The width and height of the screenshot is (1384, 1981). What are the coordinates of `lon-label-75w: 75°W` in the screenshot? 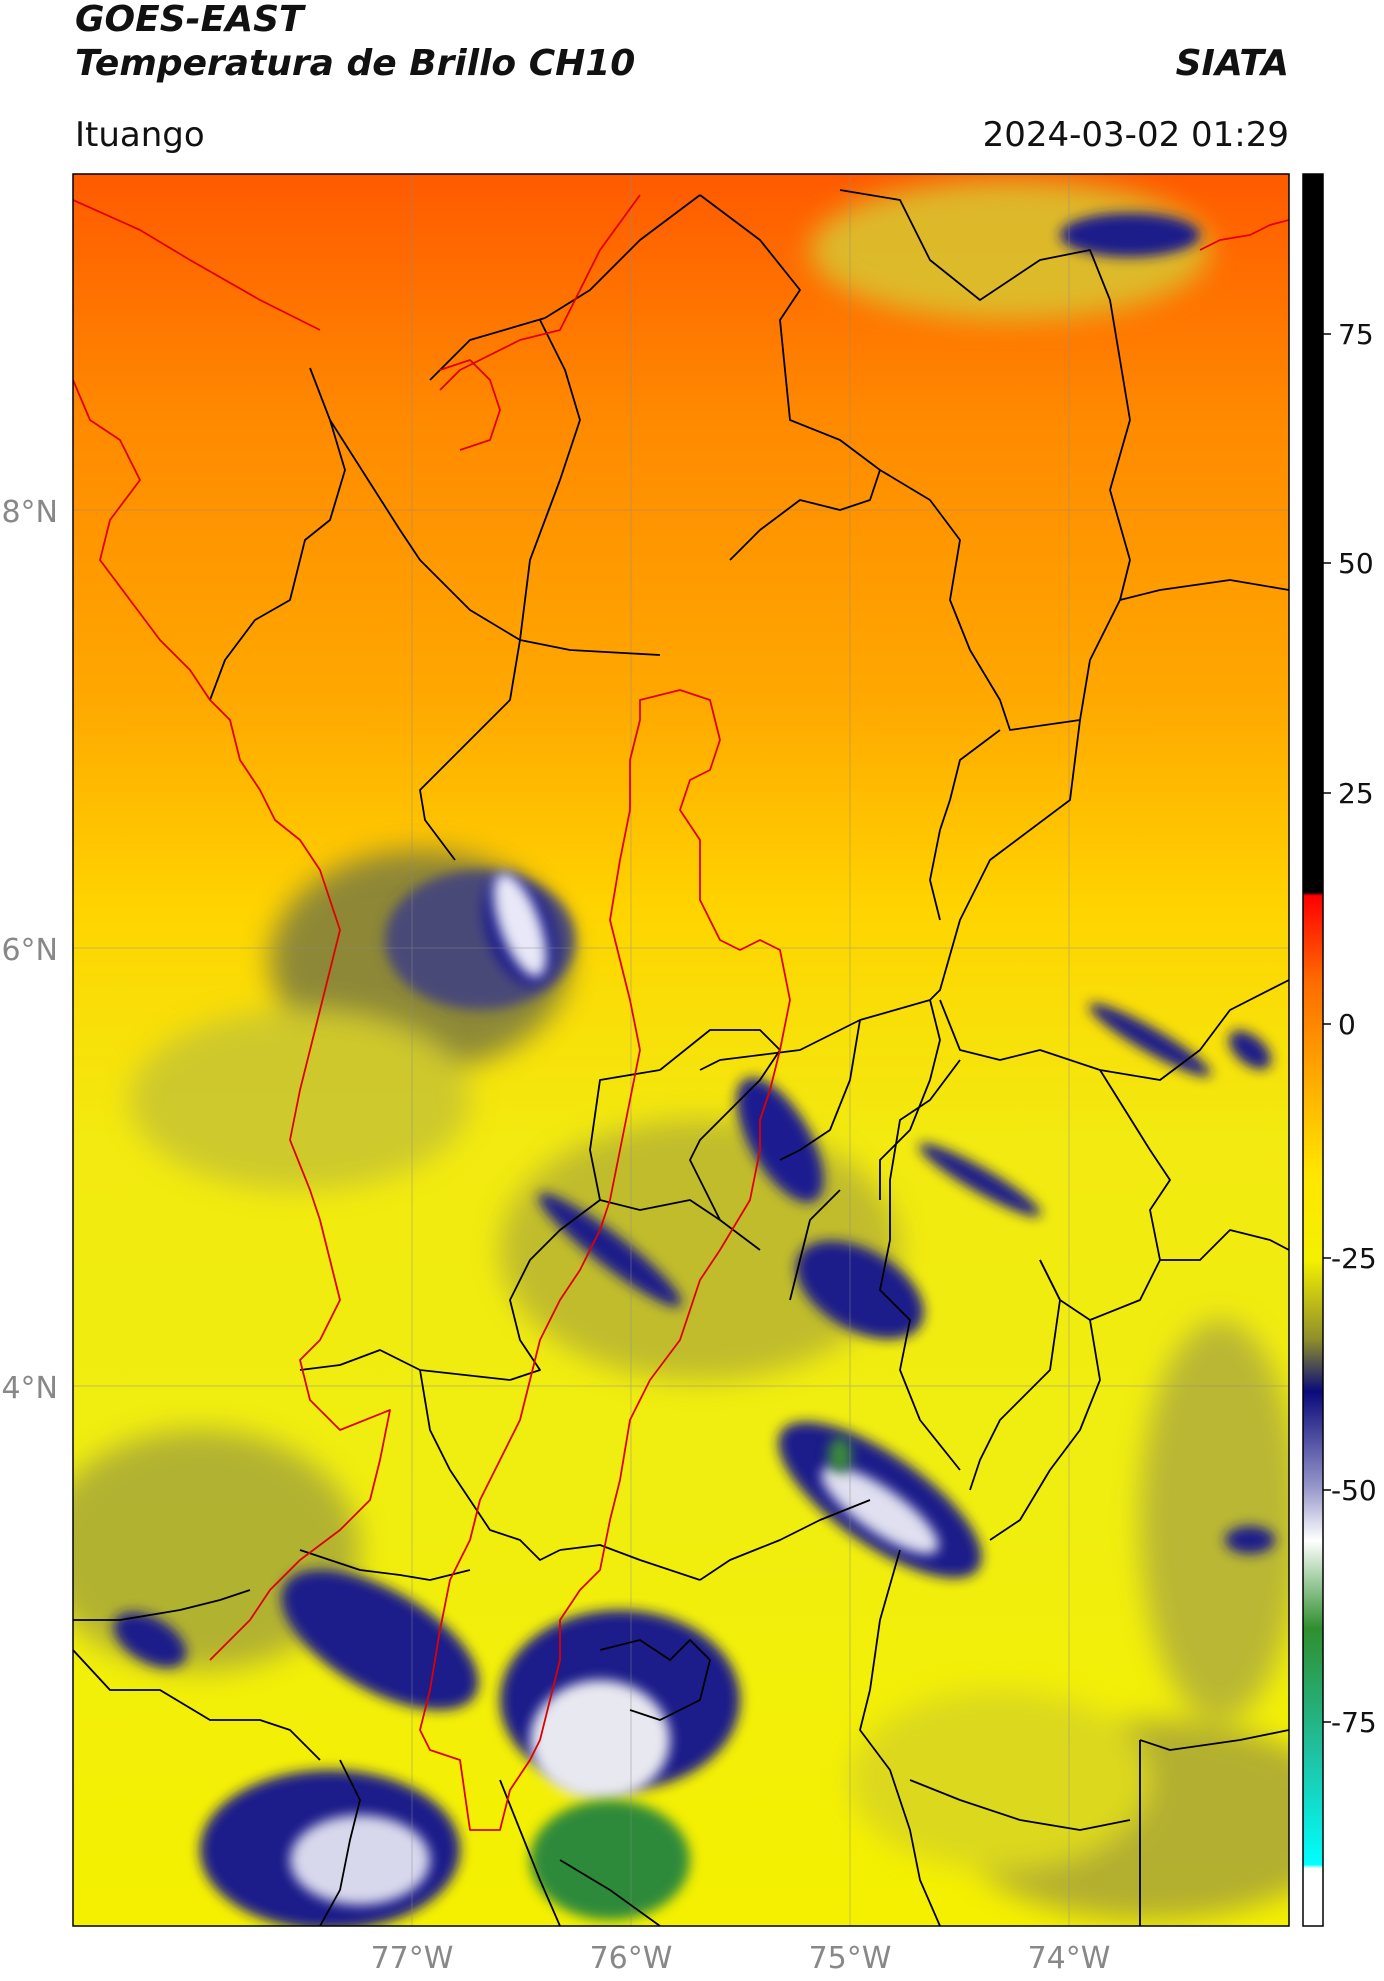 It's located at (850, 1958).